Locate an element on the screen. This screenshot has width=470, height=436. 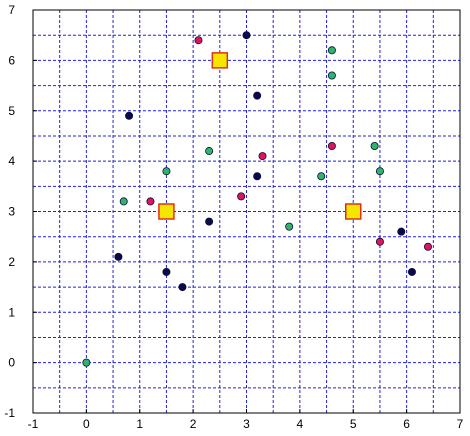
x-tick-label: 3 is located at coordinates (246, 424).